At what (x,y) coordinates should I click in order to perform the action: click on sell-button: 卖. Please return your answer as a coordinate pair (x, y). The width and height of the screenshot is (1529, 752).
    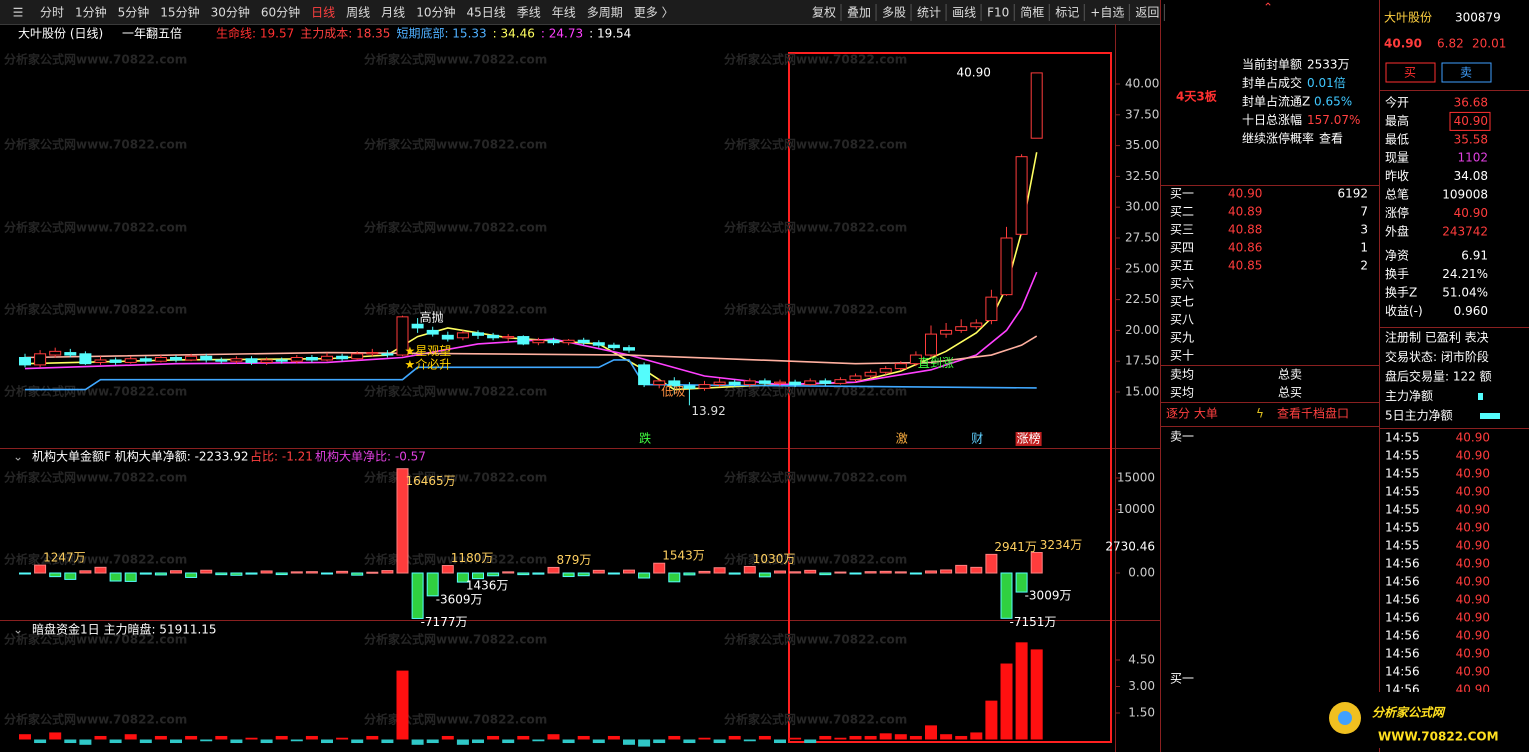
    Looking at the image, I should click on (1466, 73).